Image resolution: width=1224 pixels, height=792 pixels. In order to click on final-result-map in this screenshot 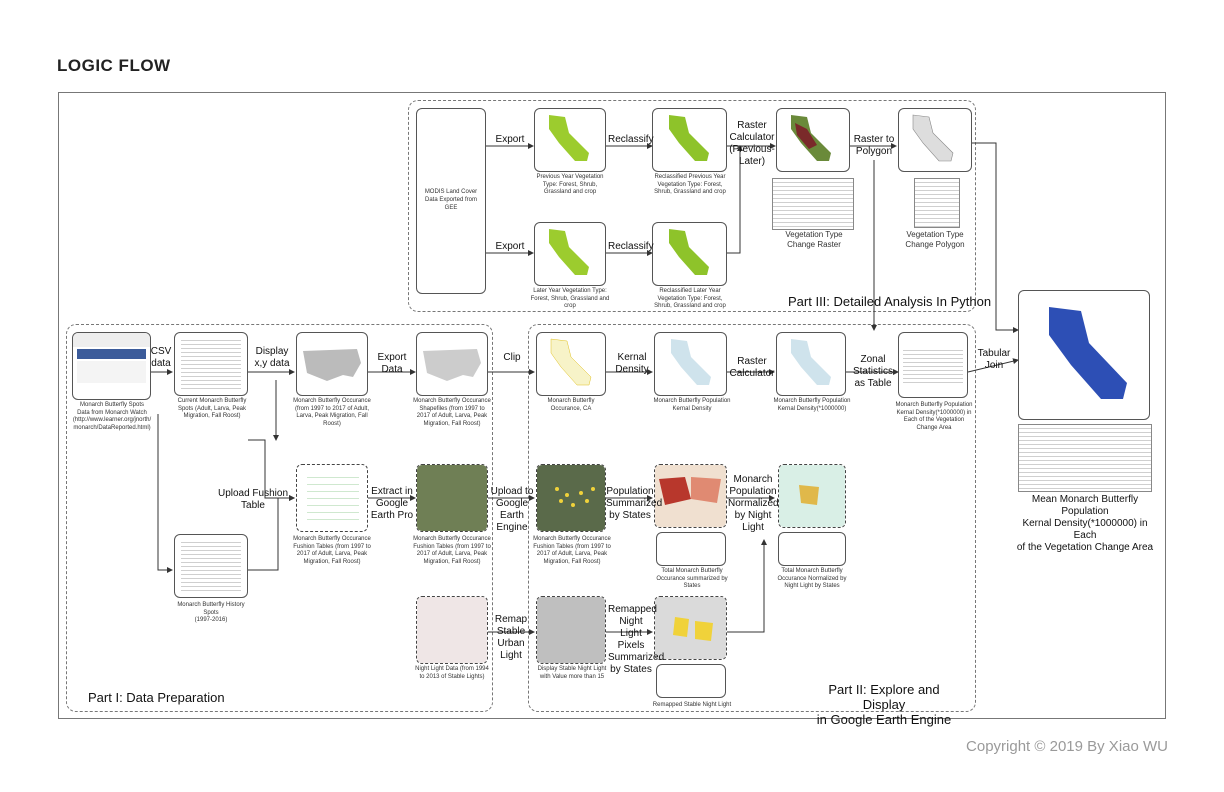, I will do `click(1084, 355)`.